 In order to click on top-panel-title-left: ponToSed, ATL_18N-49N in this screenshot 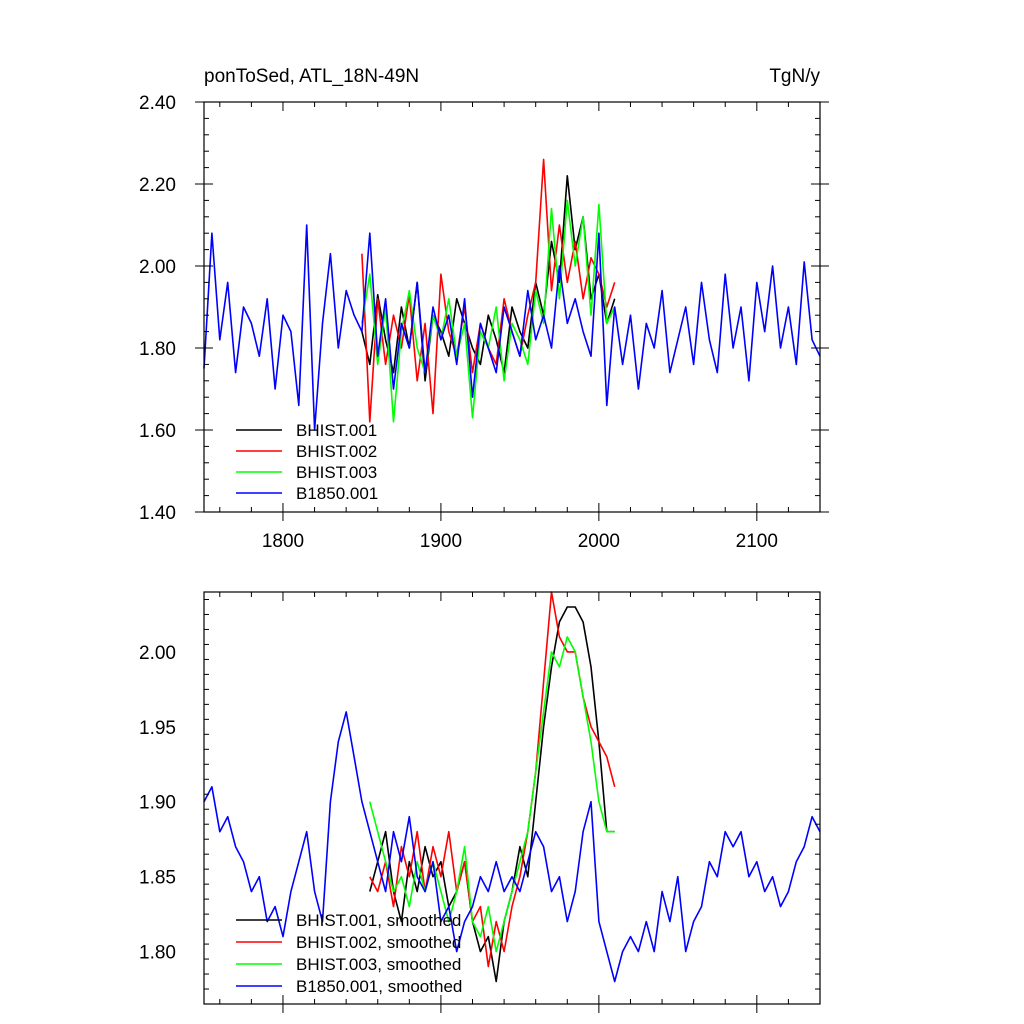, I will do `click(311, 76)`.